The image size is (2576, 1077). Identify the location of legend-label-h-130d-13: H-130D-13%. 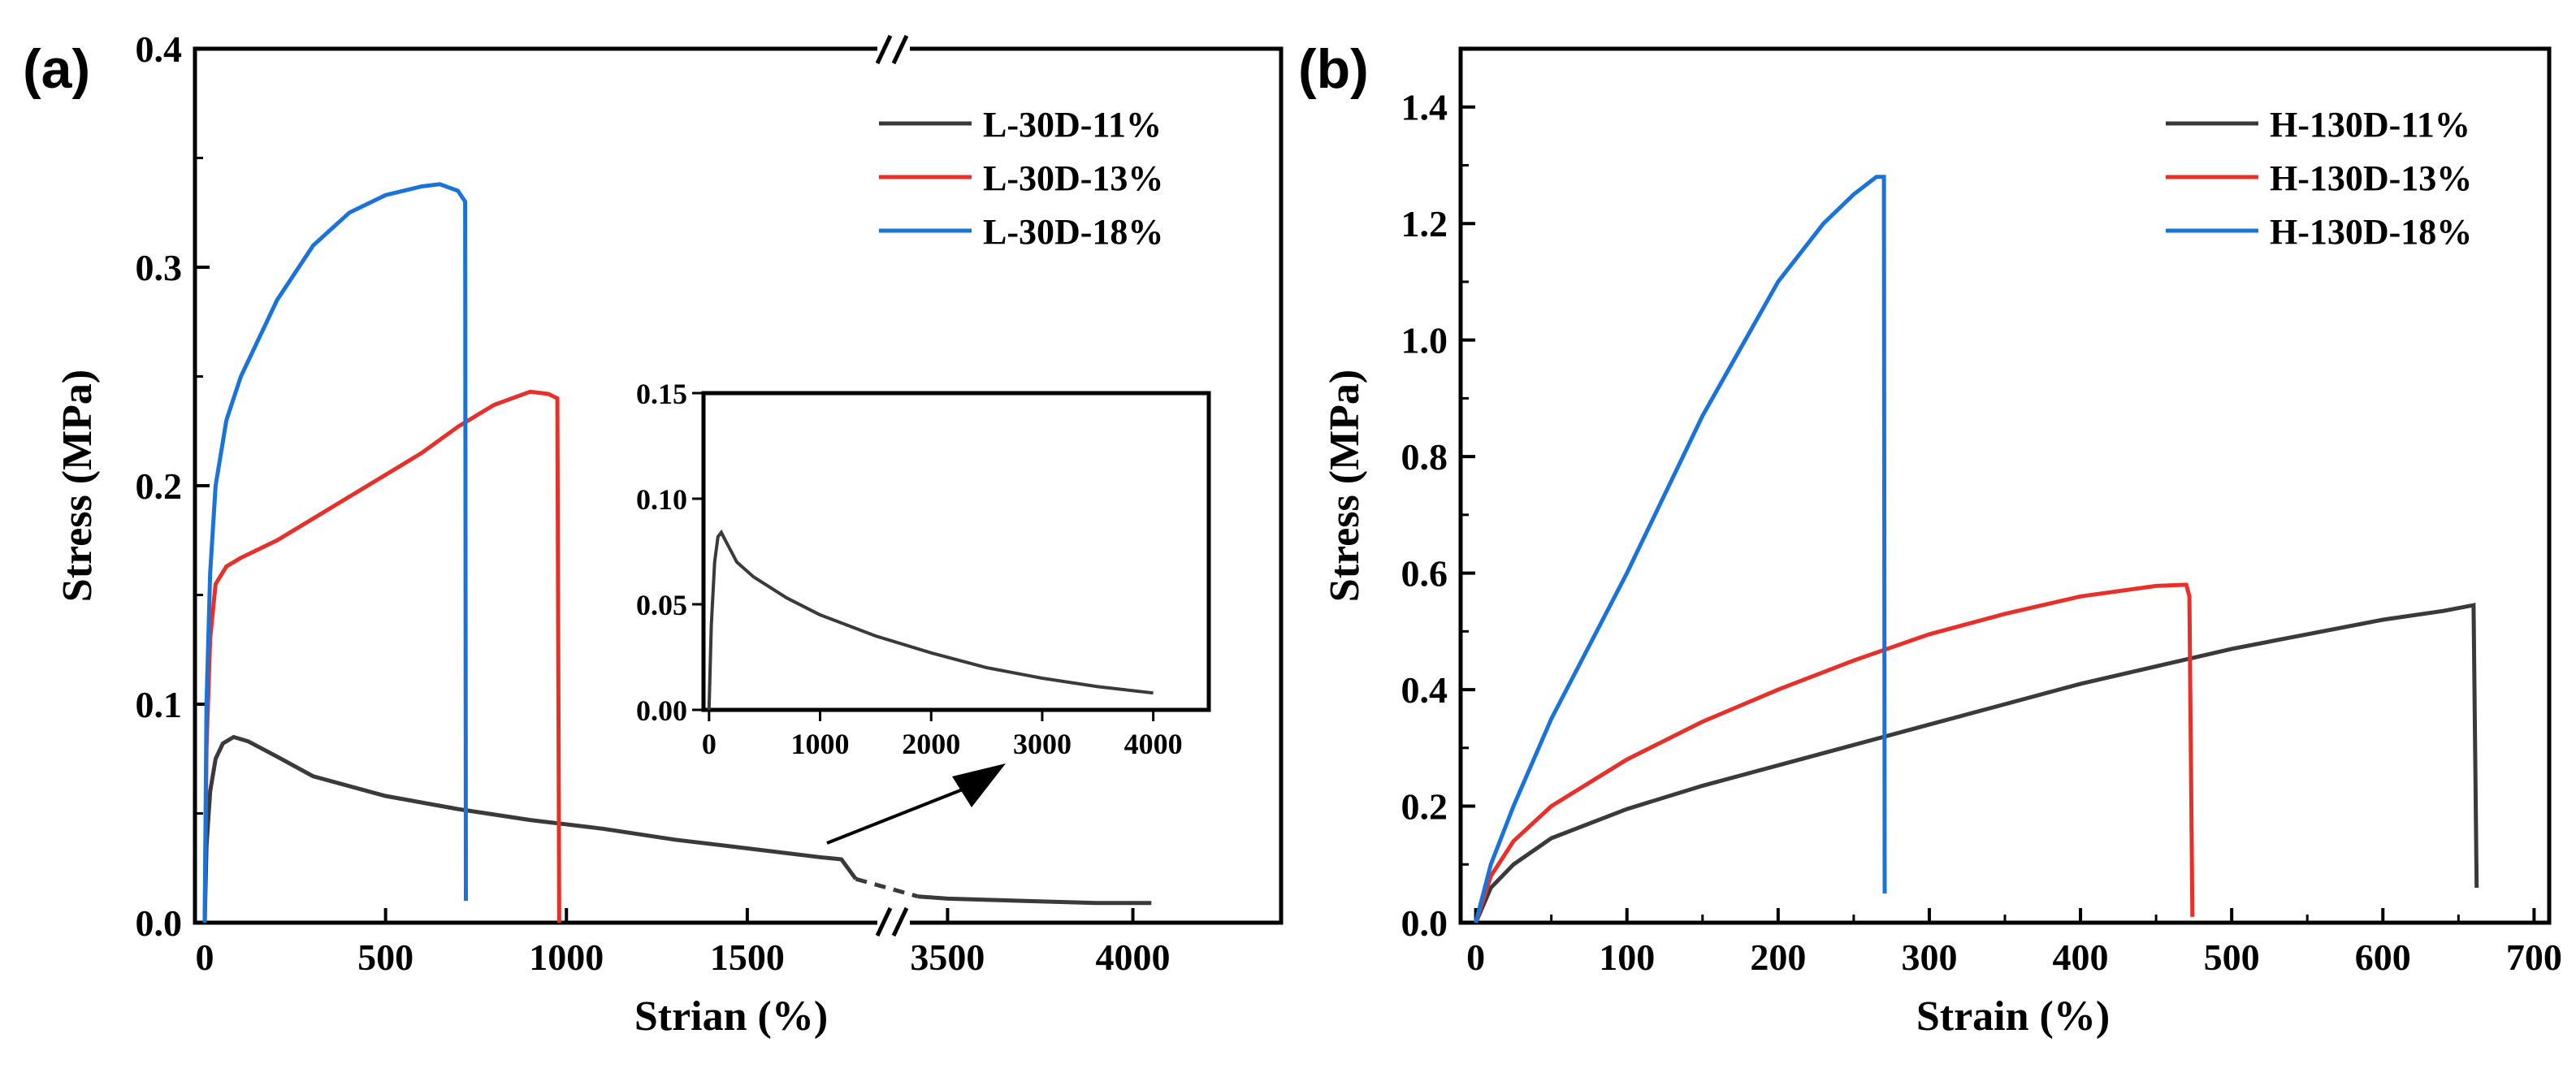
(2371, 178).